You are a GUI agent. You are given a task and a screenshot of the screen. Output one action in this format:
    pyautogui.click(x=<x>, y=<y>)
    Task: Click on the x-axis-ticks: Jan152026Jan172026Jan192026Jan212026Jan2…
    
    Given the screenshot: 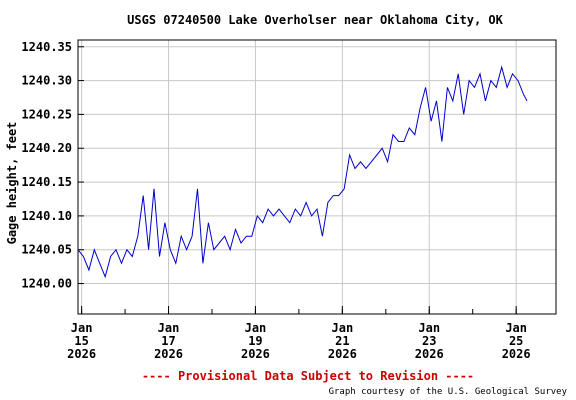 What is the action you would take?
    pyautogui.click(x=299, y=333)
    